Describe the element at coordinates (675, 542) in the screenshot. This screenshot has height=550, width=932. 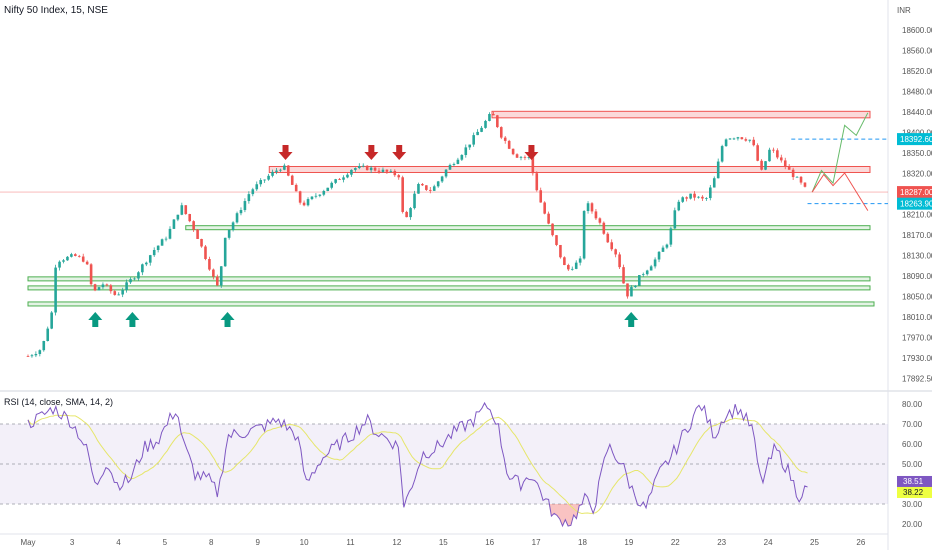
I see `time-tick-label: 22` at that location.